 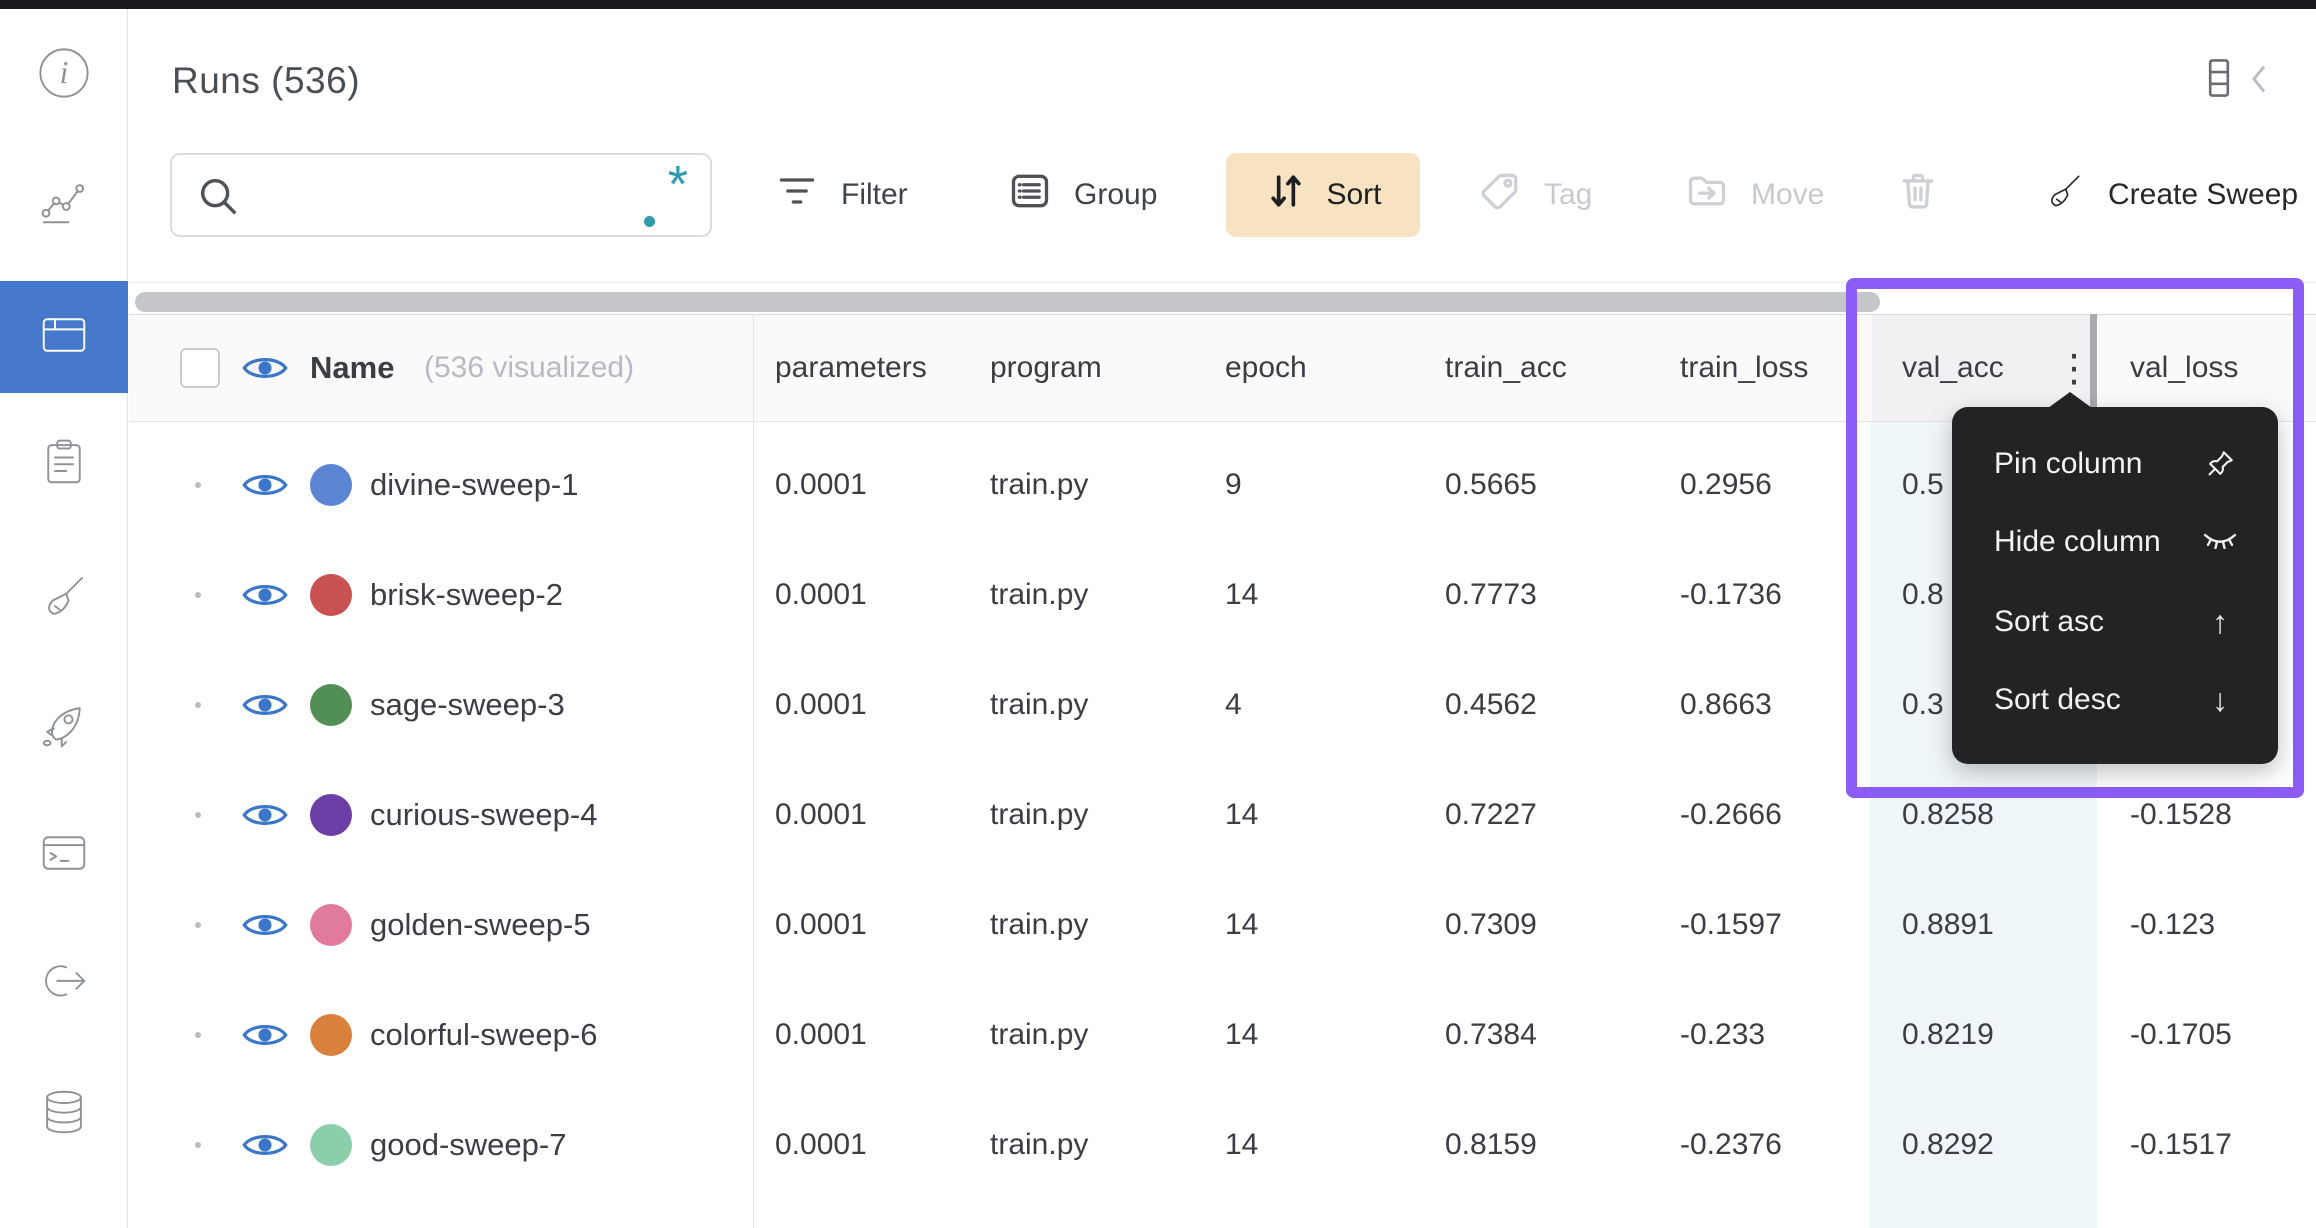 I want to click on group-icon, so click(x=1030, y=195).